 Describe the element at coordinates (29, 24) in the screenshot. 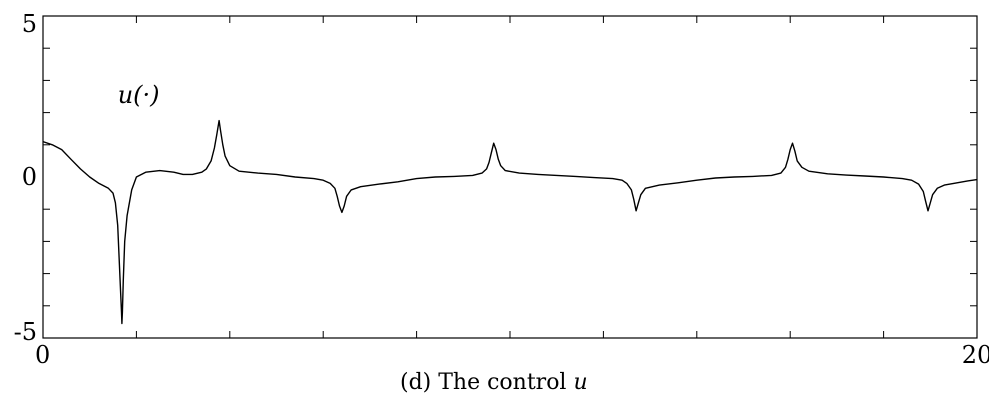

I see `y-tick-label: 5` at that location.